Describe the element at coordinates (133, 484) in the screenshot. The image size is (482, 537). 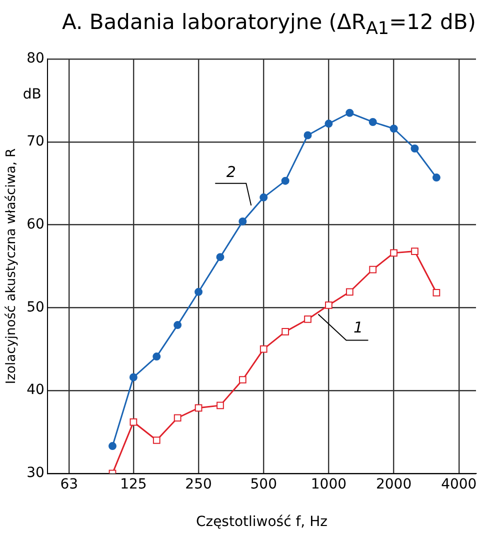
I see `x-tick-label: 125` at that location.